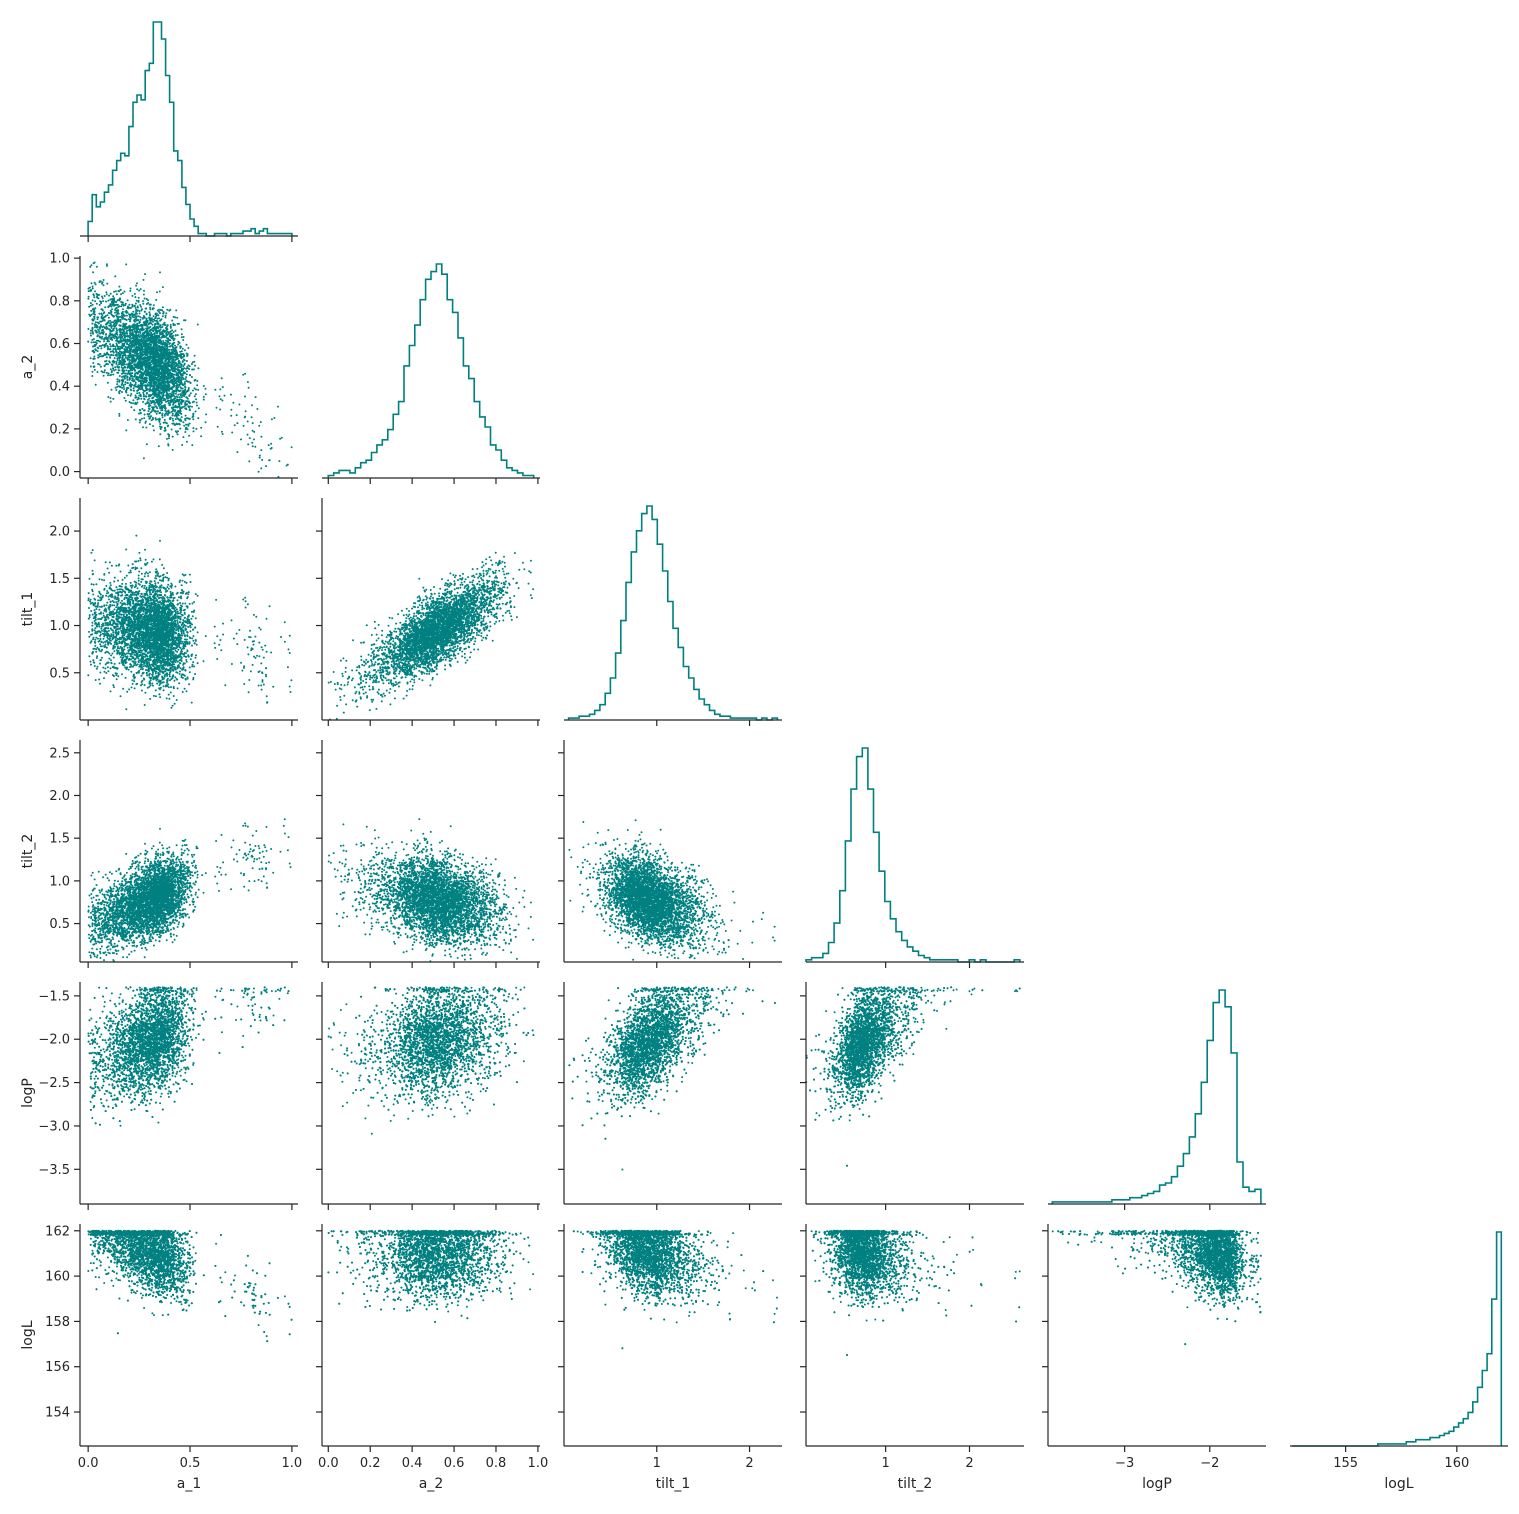 This screenshot has width=1519, height=1514. What do you see at coordinates (670, 1358) in the screenshot?
I see `panel-tilt_1-logL: 1 2 tilt_1` at bounding box center [670, 1358].